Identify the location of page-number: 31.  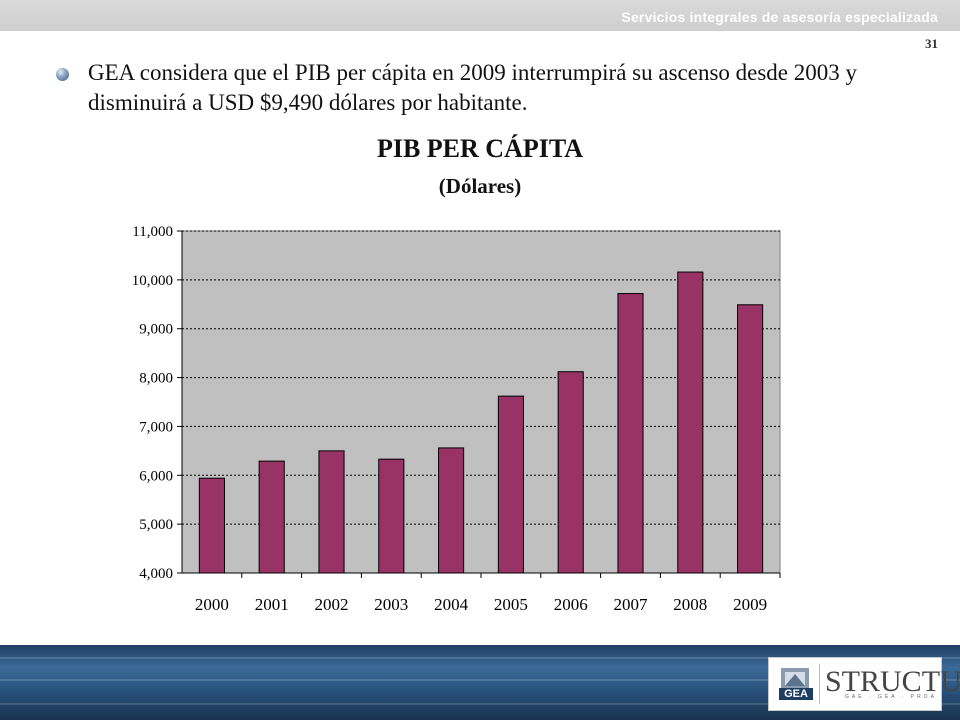
(931, 43).